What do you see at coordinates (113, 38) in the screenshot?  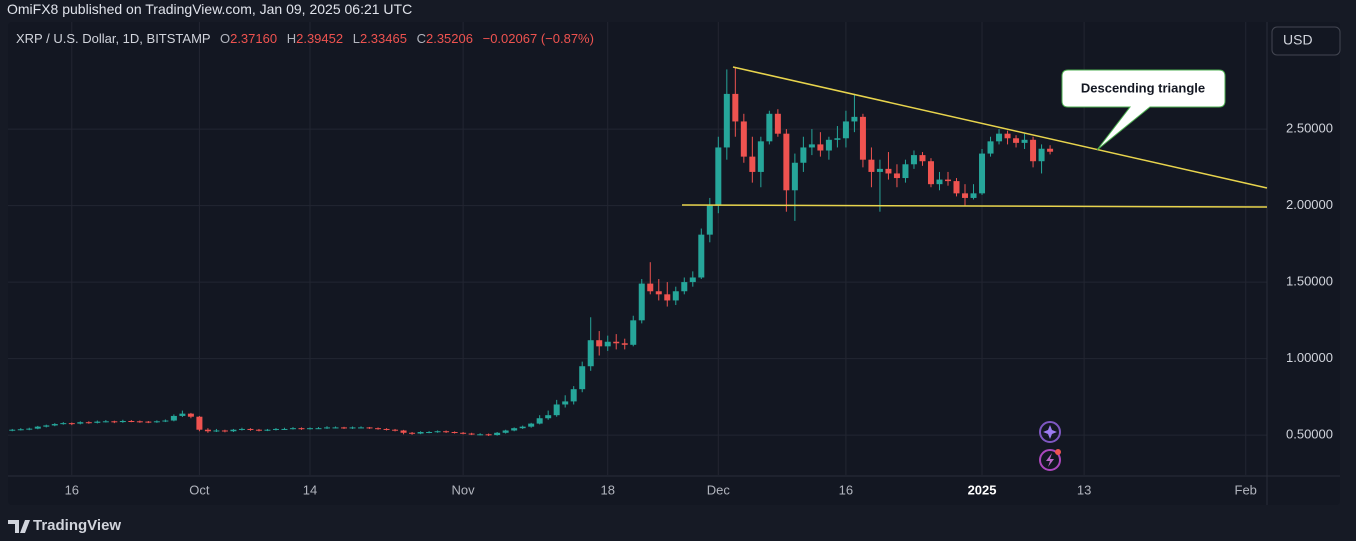 I see `symbol: XRP / U.S. Dollar, 1D, BITSTAMP` at bounding box center [113, 38].